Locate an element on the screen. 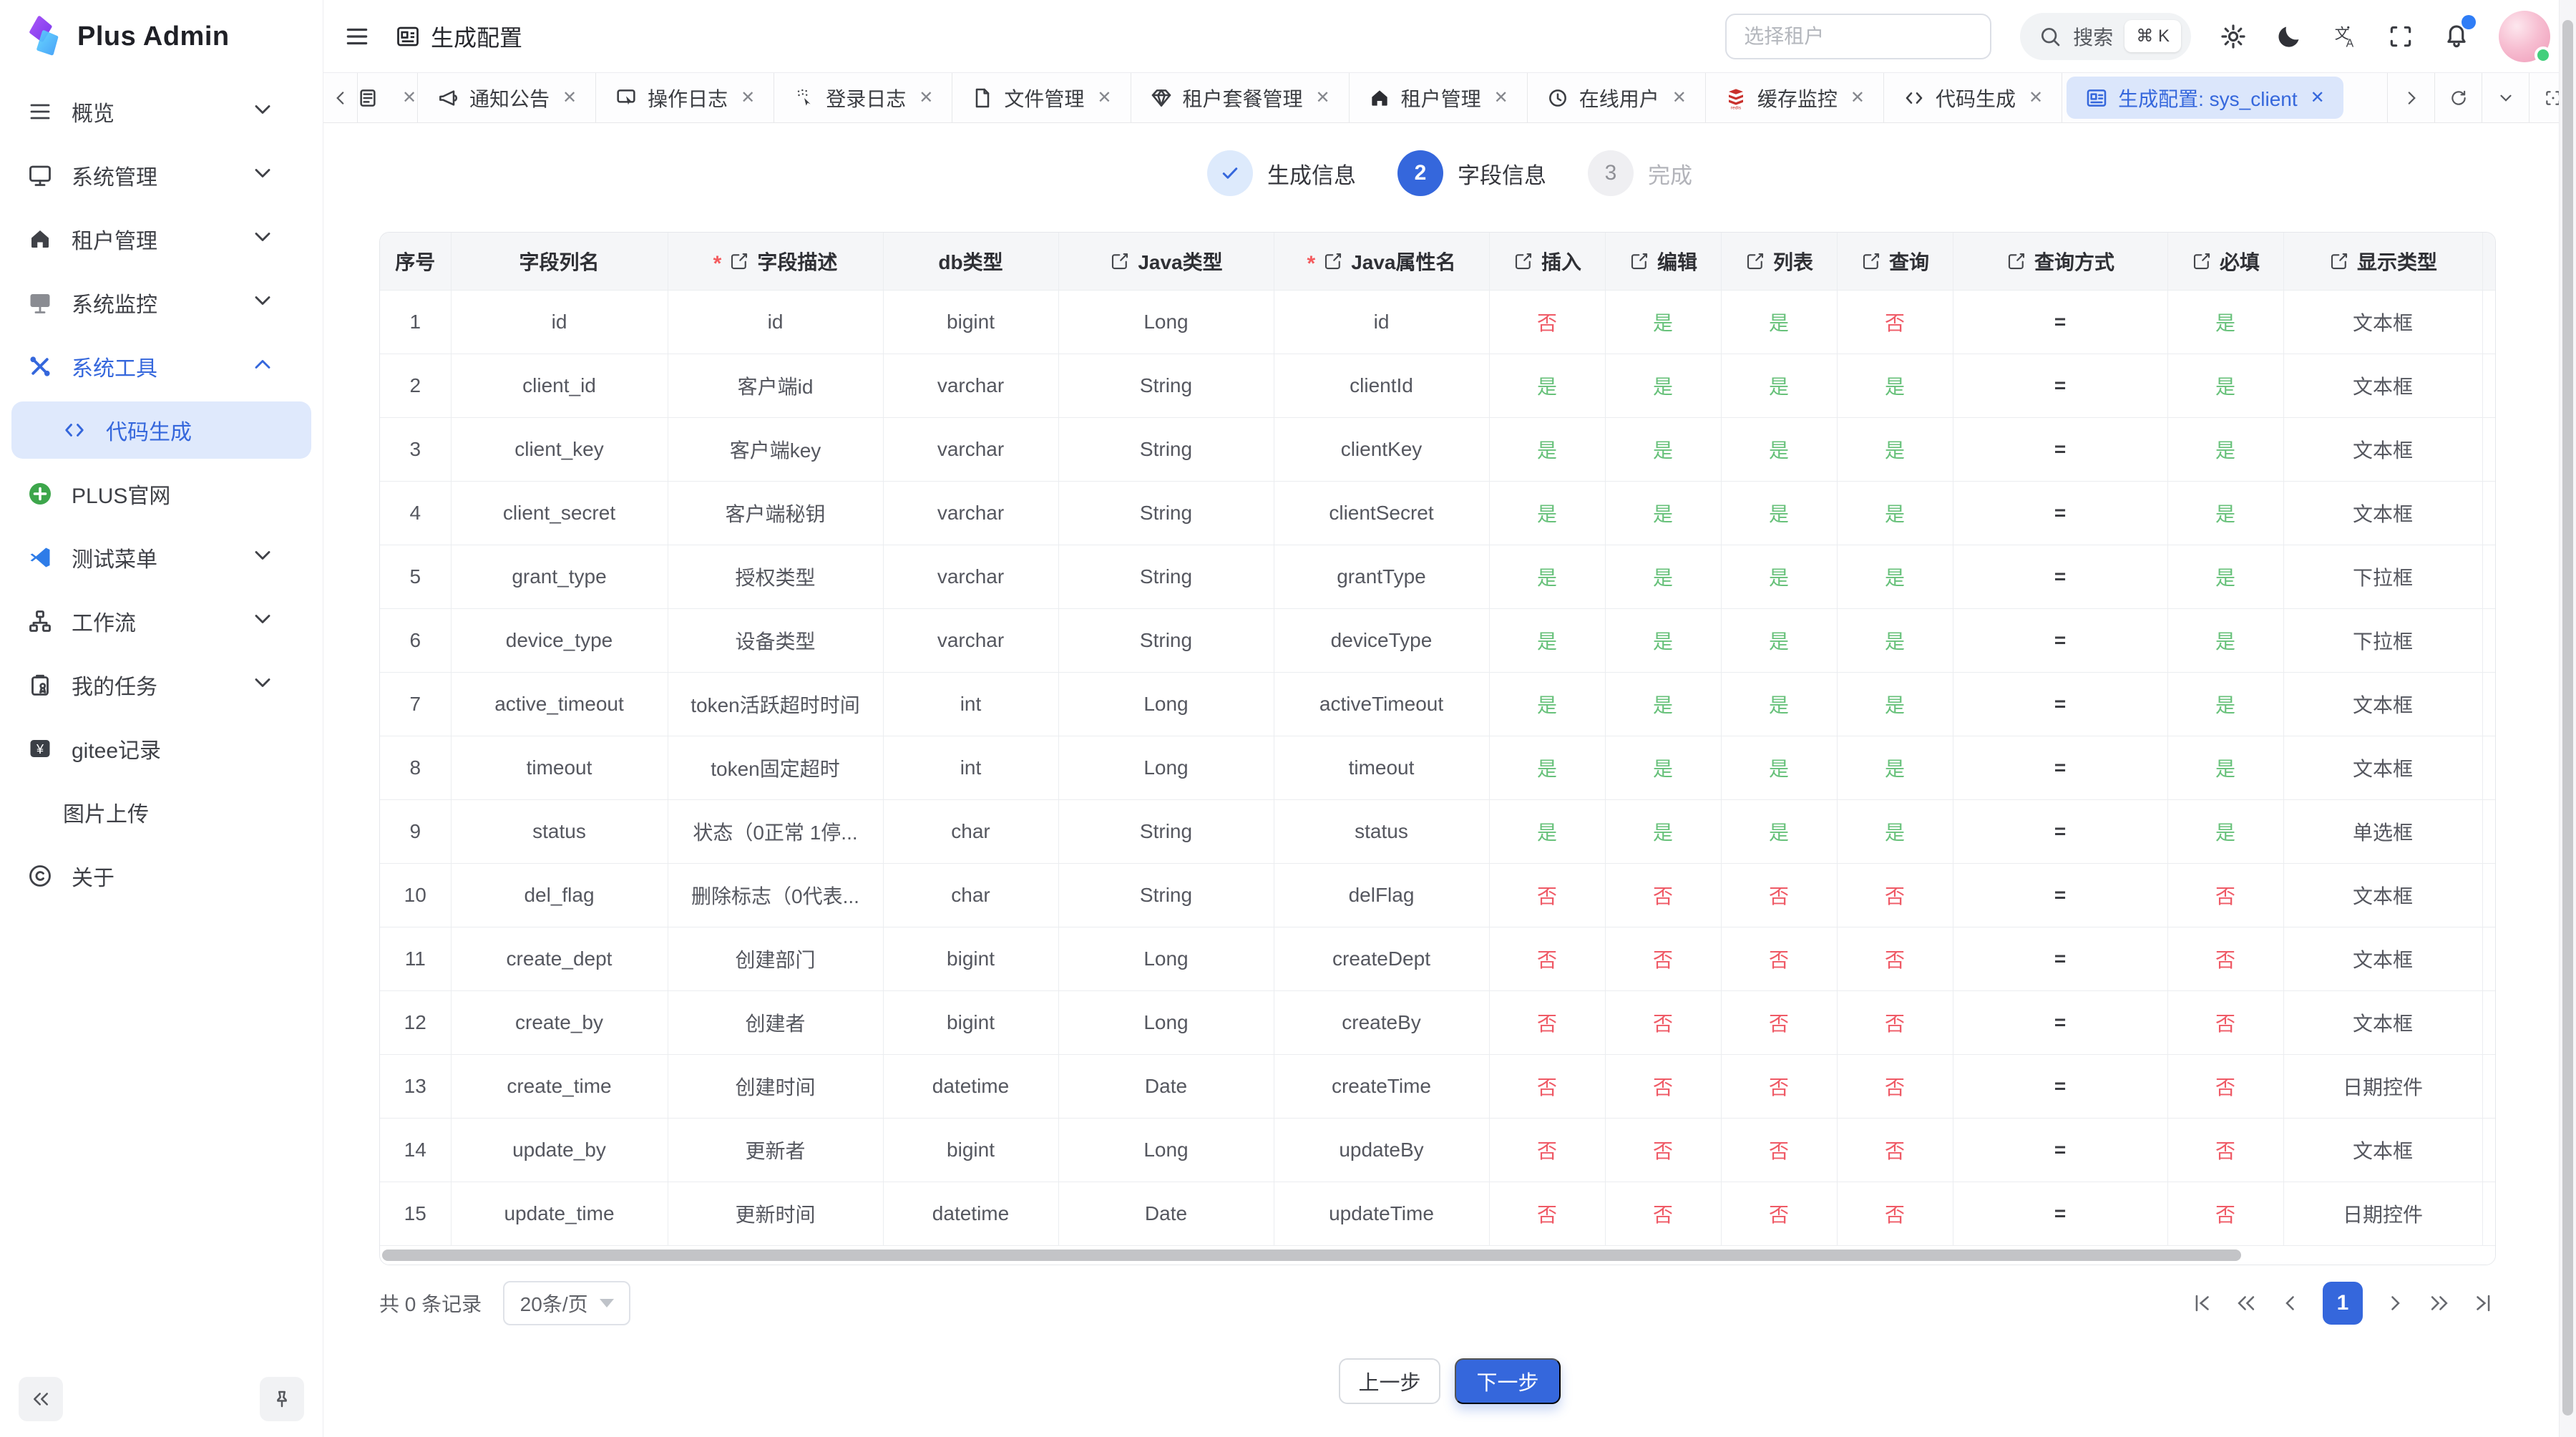 This screenshot has width=2576, height=1437. content-fullscreen-button is located at coordinates (2552, 98).